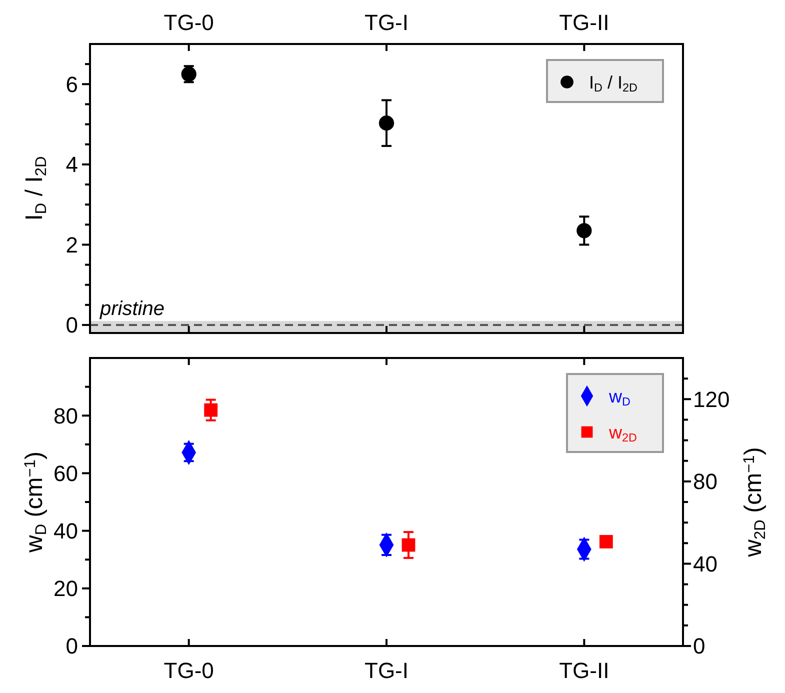 This screenshot has height=693, width=785. Describe the element at coordinates (711, 399) in the screenshot. I see `y2-tick-label: 120` at that location.